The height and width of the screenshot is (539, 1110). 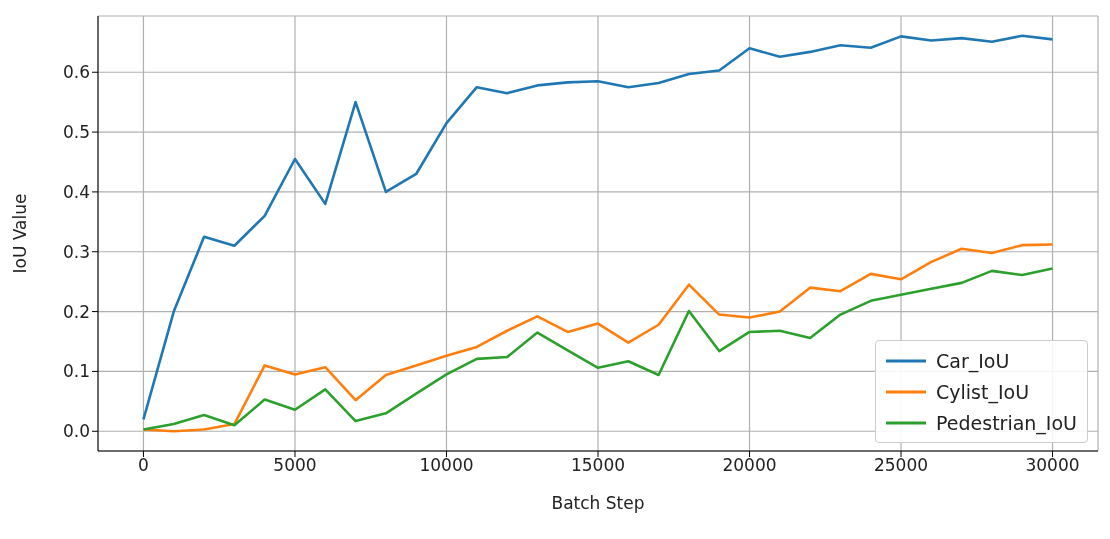 I want to click on legend-label: Cylist_IoU, so click(x=983, y=391).